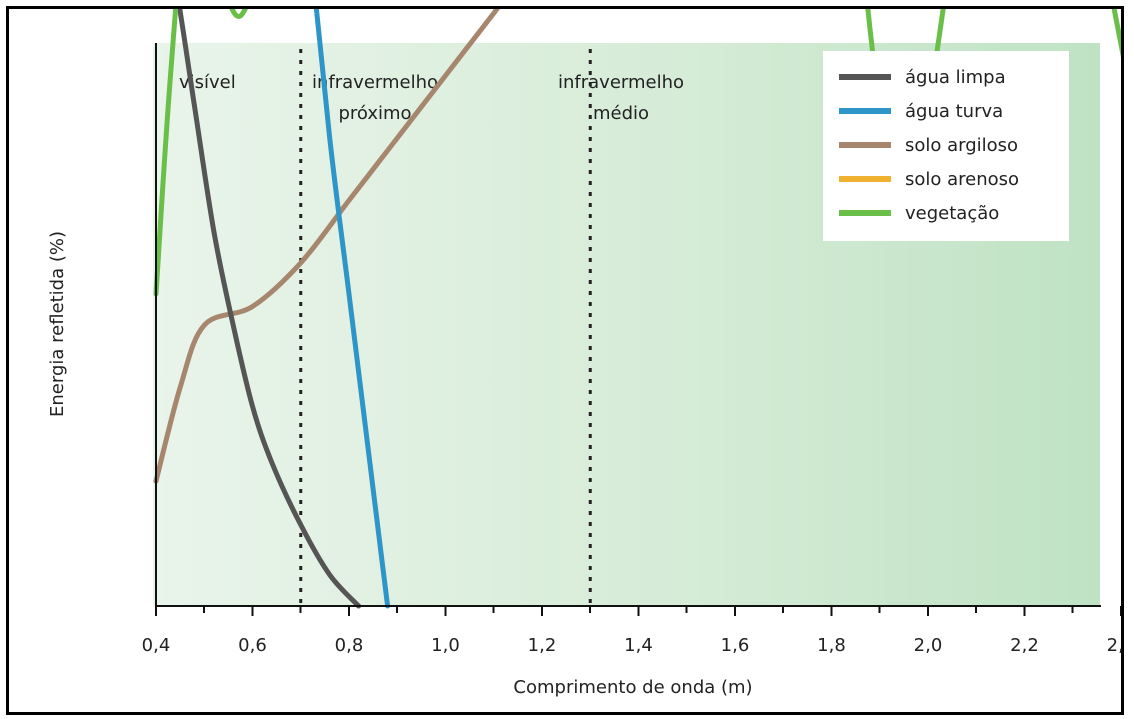 Image resolution: width=1134 pixels, height=719 pixels. I want to click on region-label-infravermelho-proximo: infravermelho, so click(375, 82).